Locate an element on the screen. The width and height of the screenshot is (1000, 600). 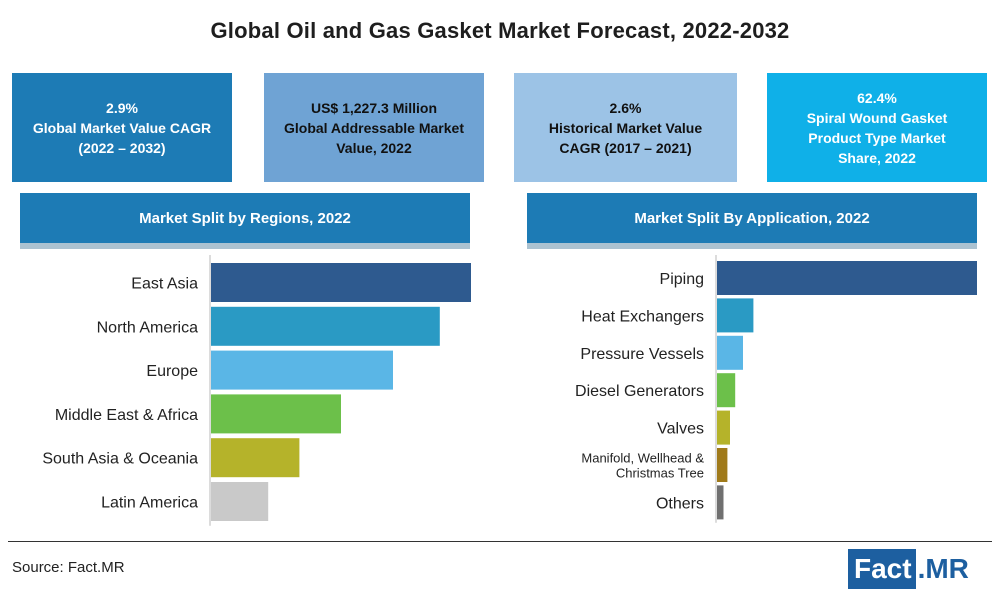
kpi-value: 62.4% is located at coordinates (877, 97).